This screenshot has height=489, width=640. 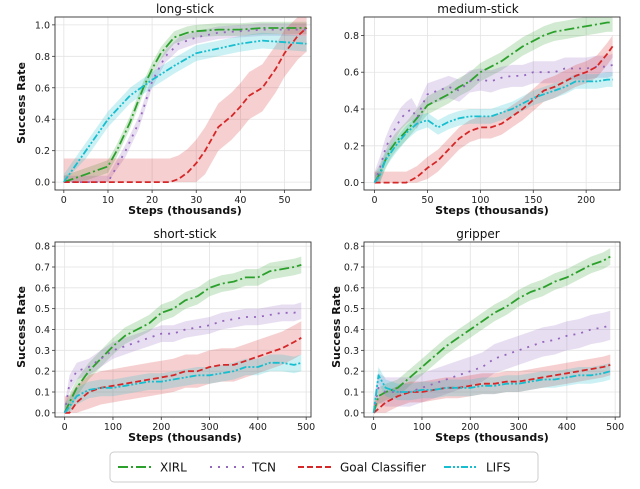 I want to click on chart-title: gripper, so click(x=478, y=234).